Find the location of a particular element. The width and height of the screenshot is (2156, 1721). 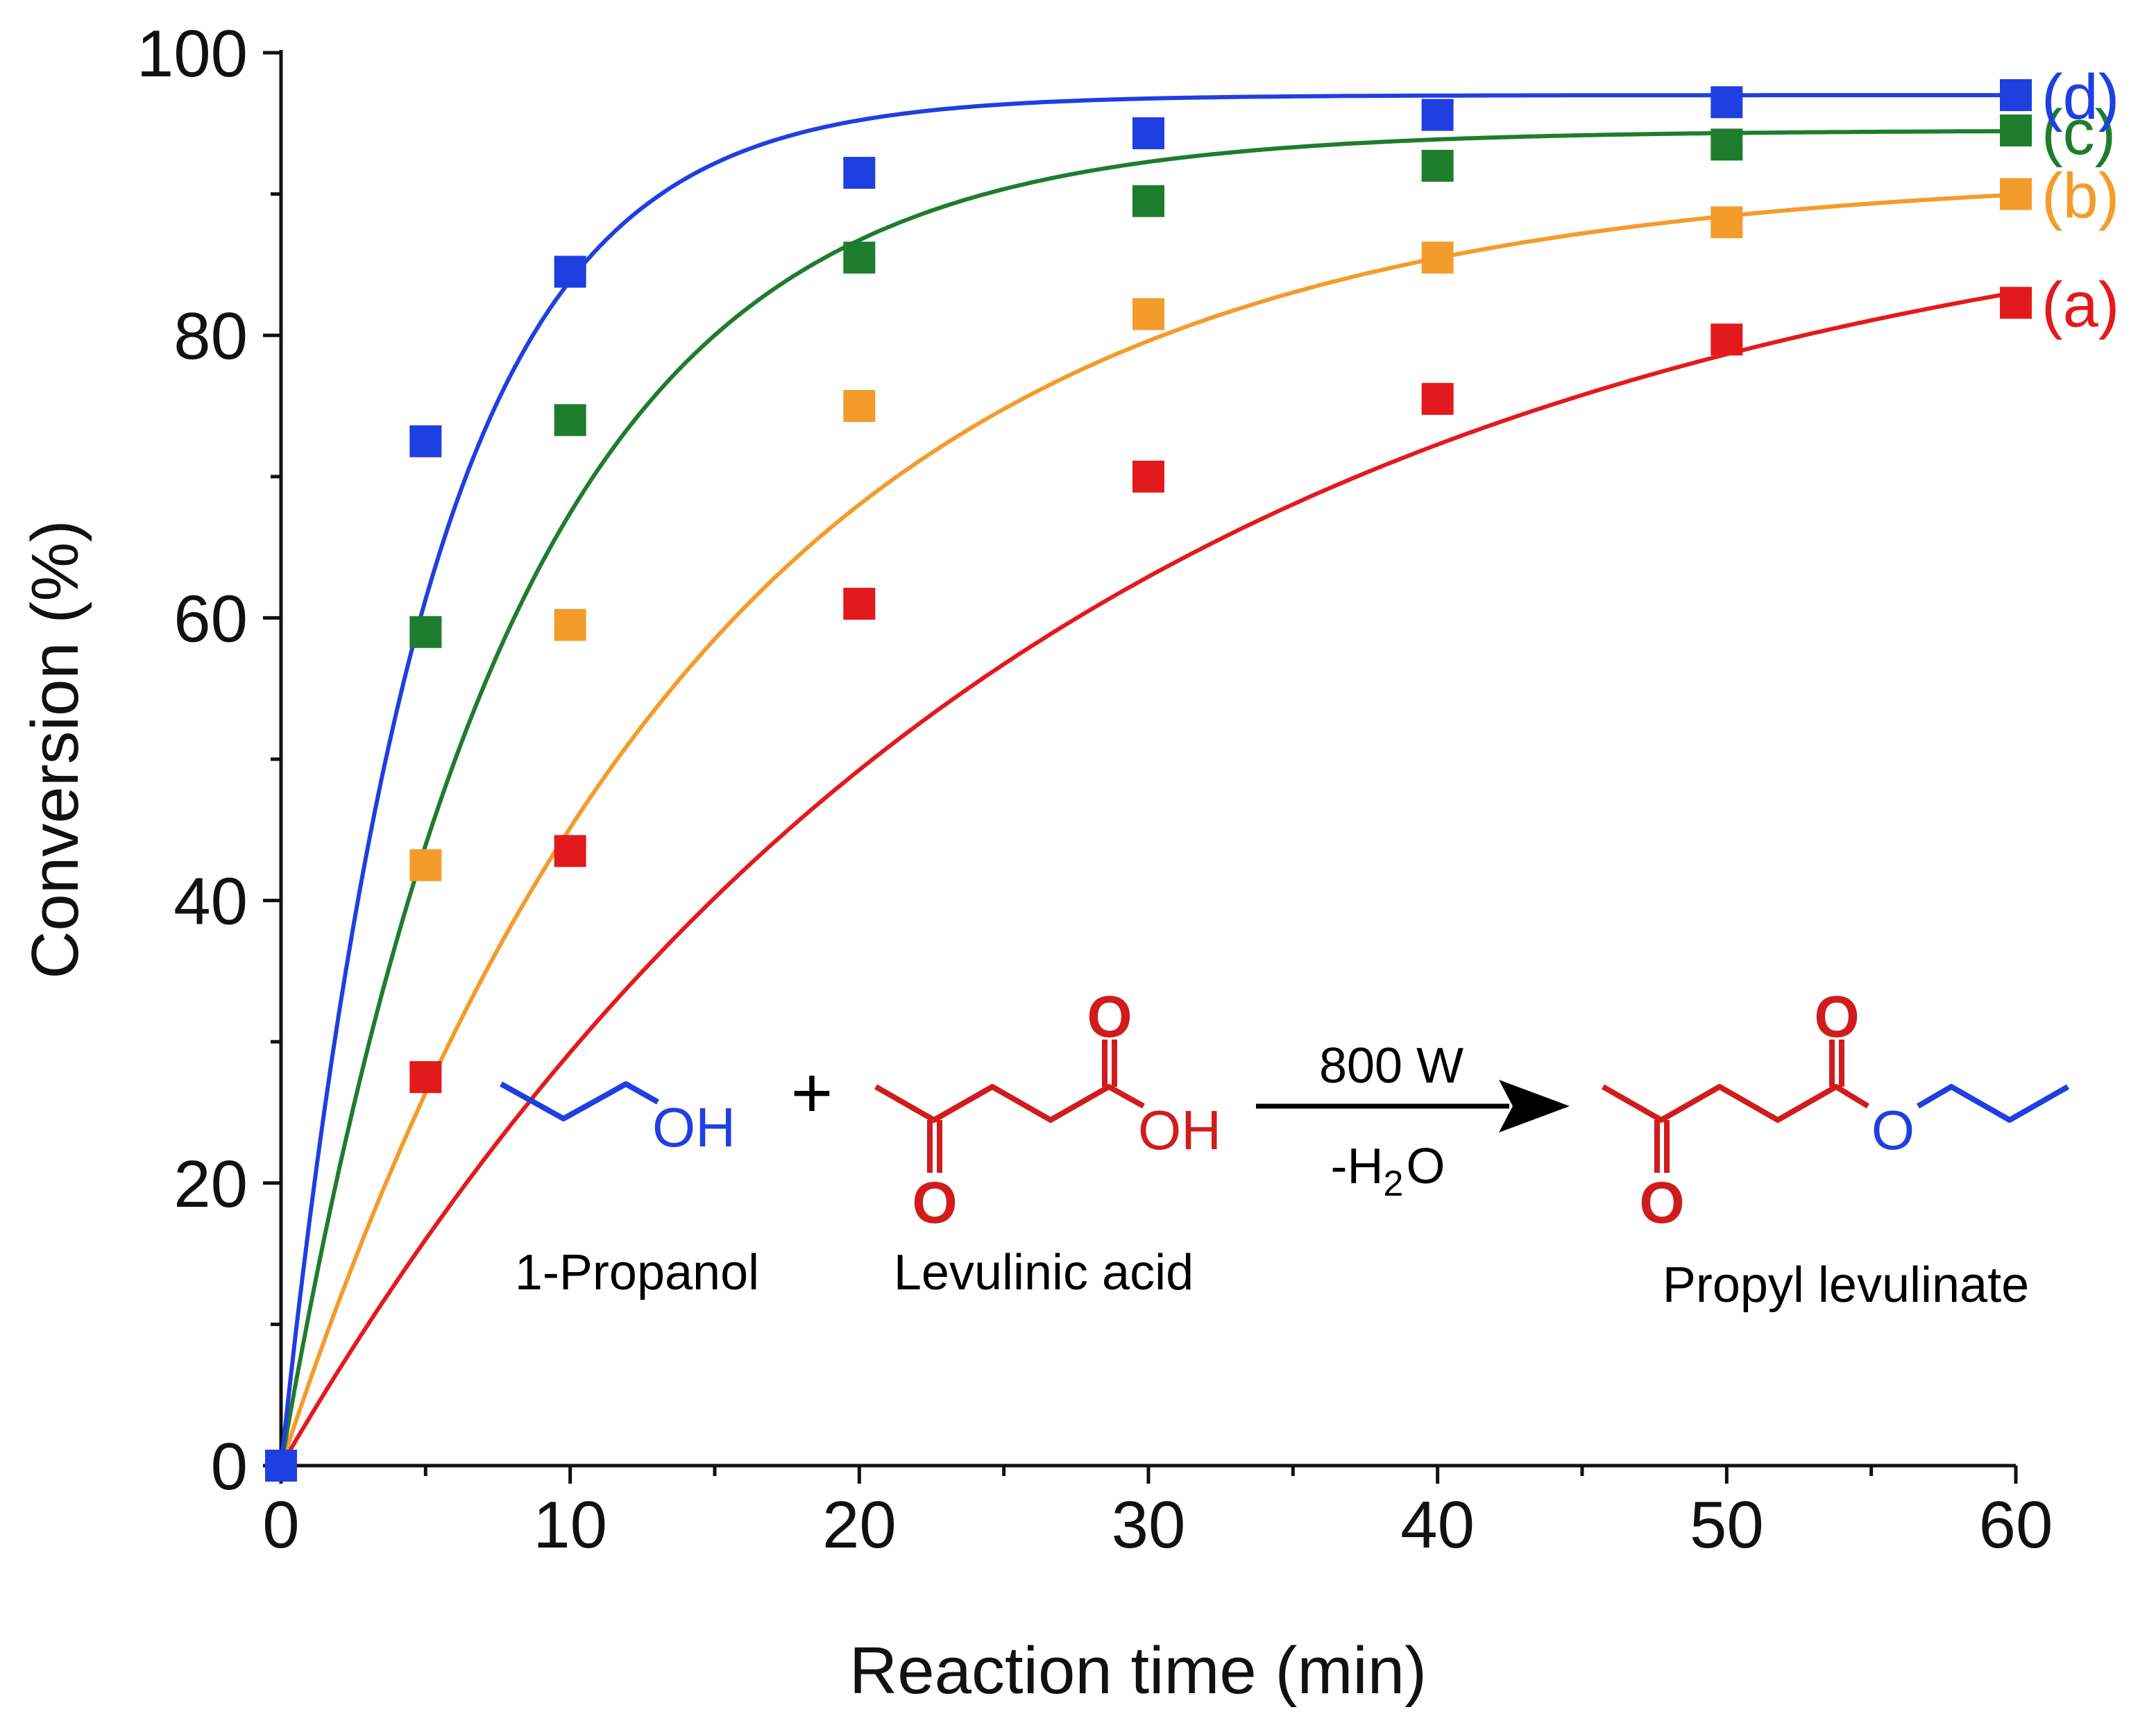

series-label-c: (c) is located at coordinates (2079, 132).